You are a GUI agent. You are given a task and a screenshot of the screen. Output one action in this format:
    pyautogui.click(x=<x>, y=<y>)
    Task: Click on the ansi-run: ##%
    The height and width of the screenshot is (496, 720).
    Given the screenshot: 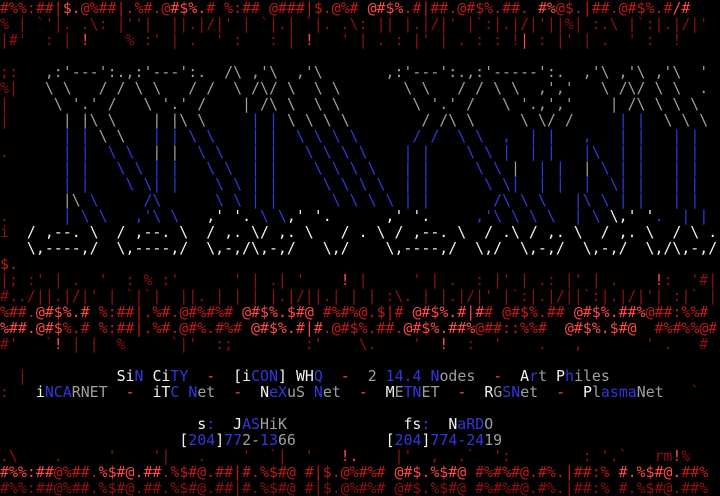 What is the action you would take?
    pyautogui.click(x=699, y=472)
    